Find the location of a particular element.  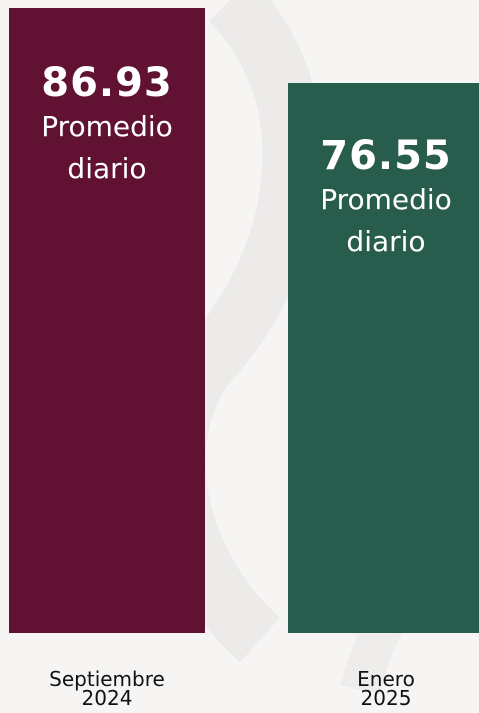

bar-value-label: 76.55 is located at coordinates (386, 155).